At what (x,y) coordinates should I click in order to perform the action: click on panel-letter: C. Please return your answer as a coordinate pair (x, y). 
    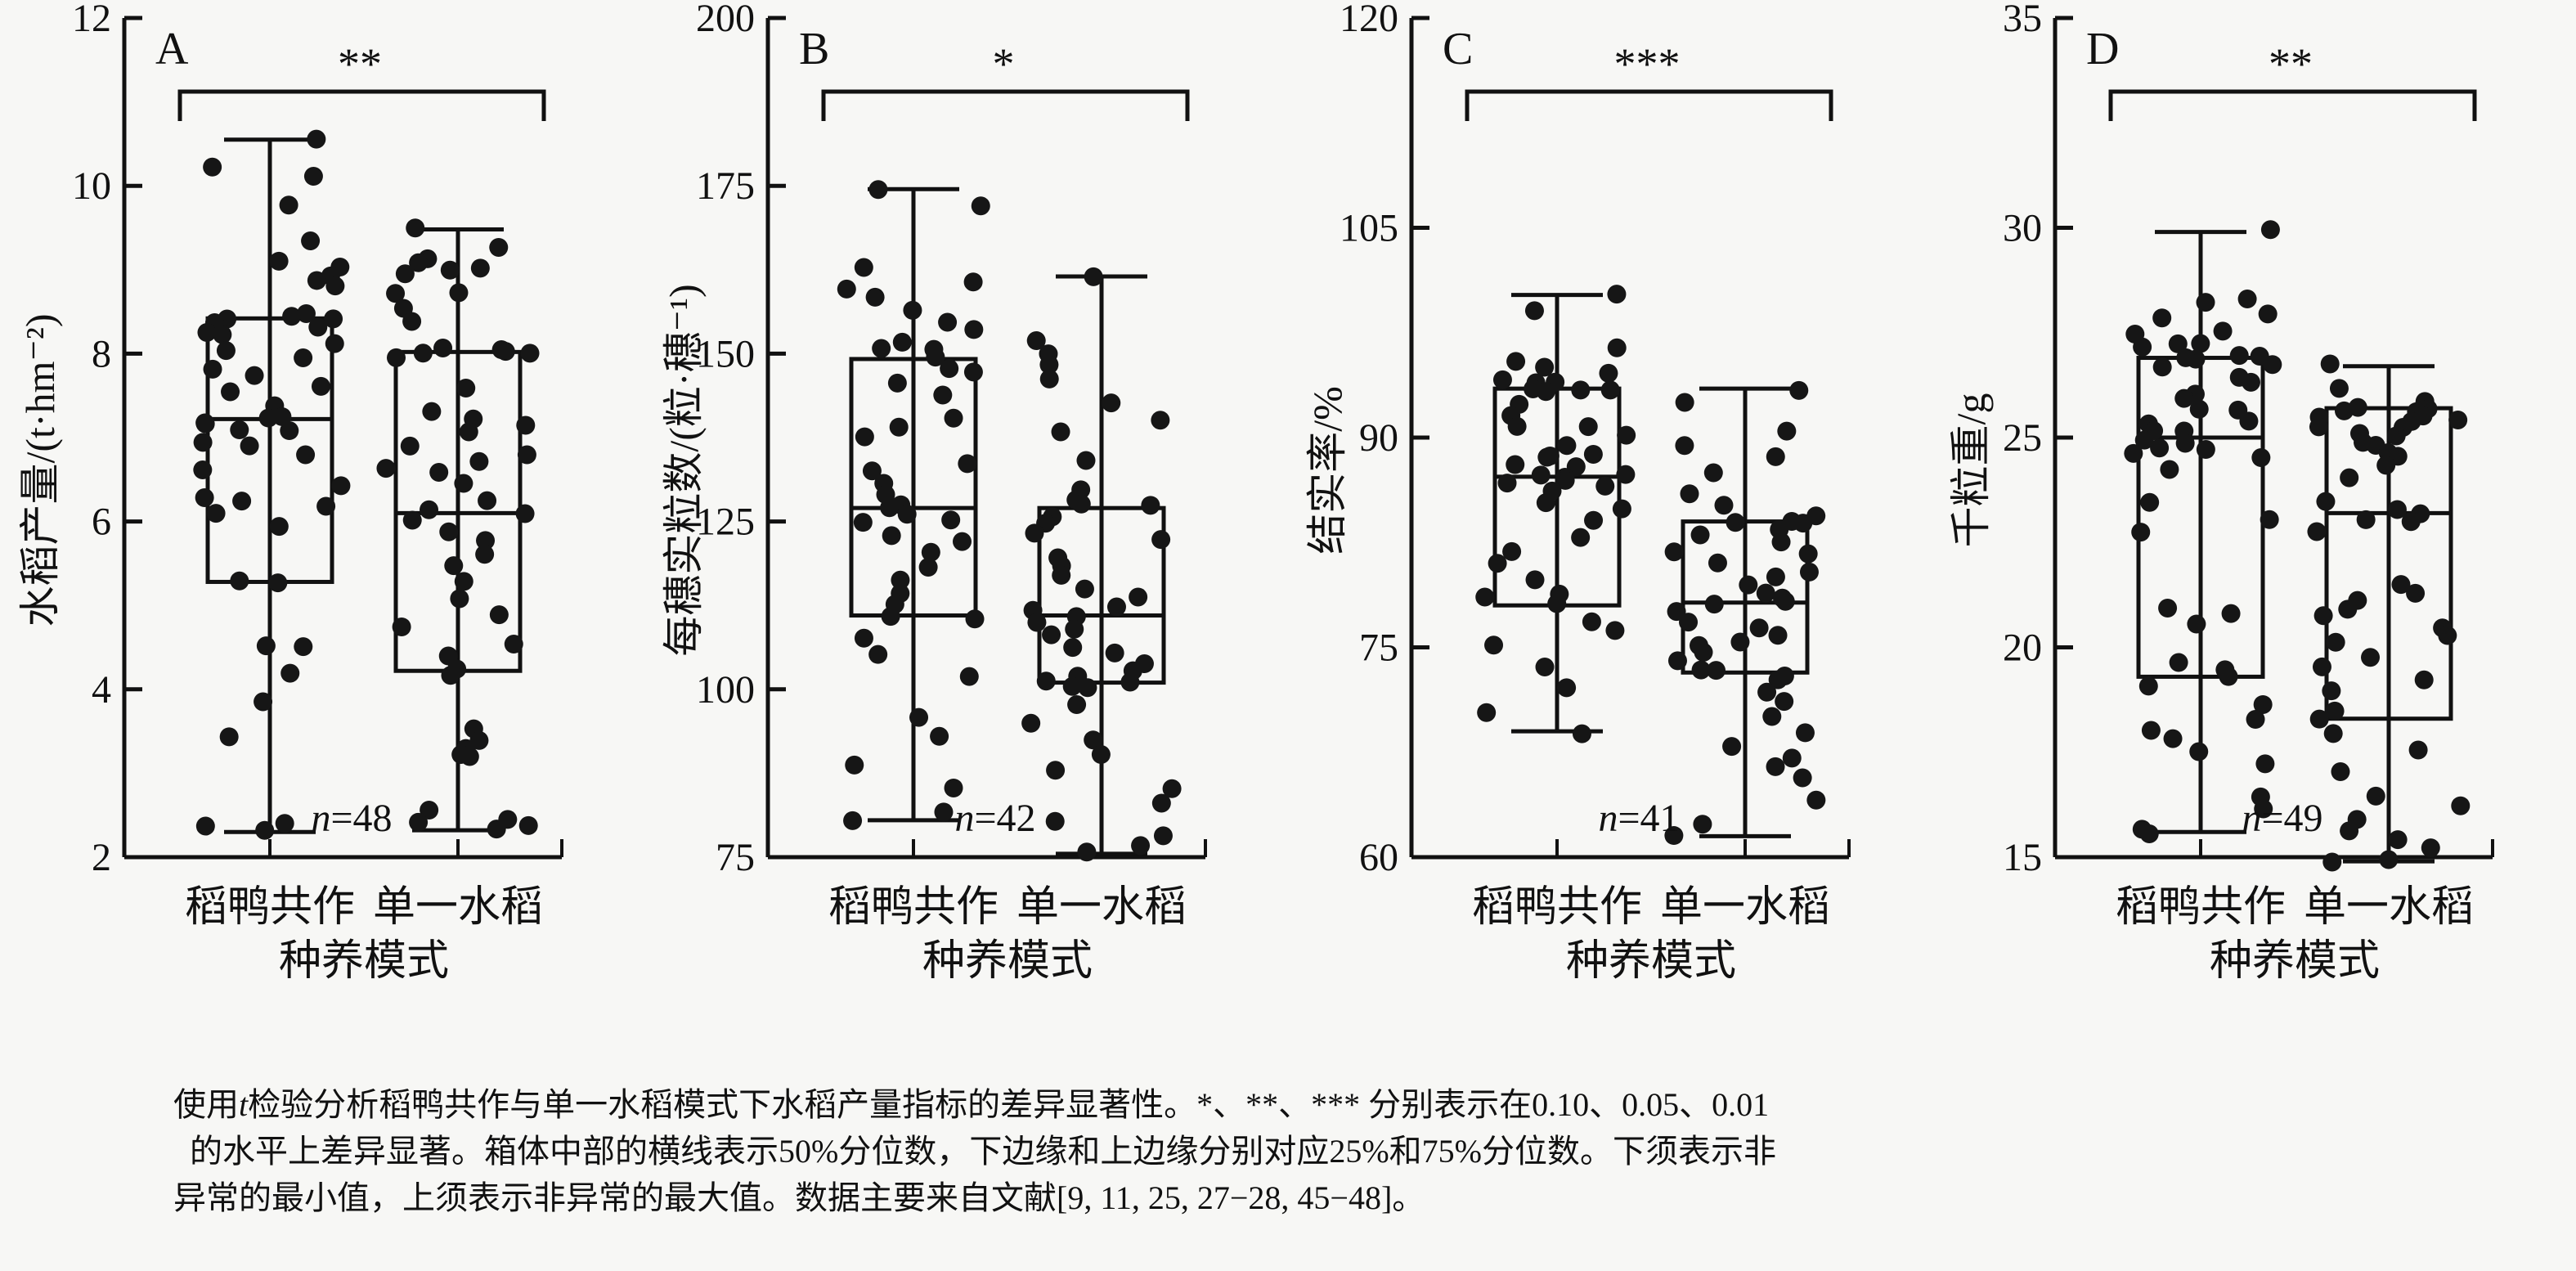
    Looking at the image, I should click on (1458, 49).